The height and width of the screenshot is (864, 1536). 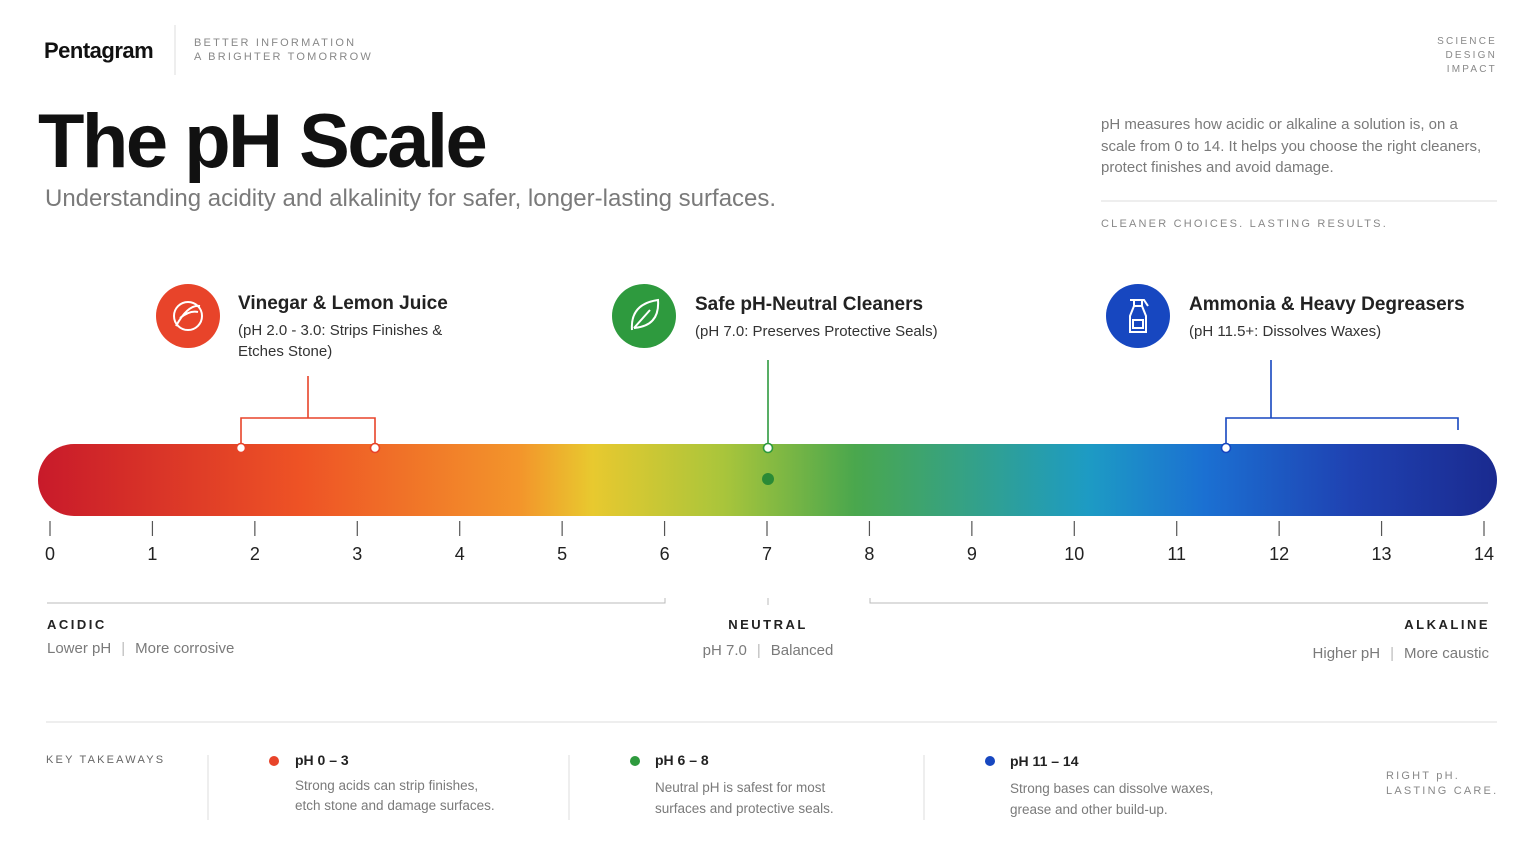 What do you see at coordinates (566, 787) in the screenshot?
I see `takeaway-dividers` at bounding box center [566, 787].